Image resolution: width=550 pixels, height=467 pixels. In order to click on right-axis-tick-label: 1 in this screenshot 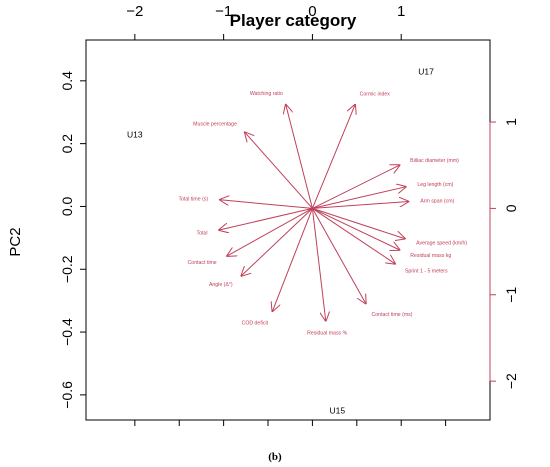, I will do `click(511, 122)`.